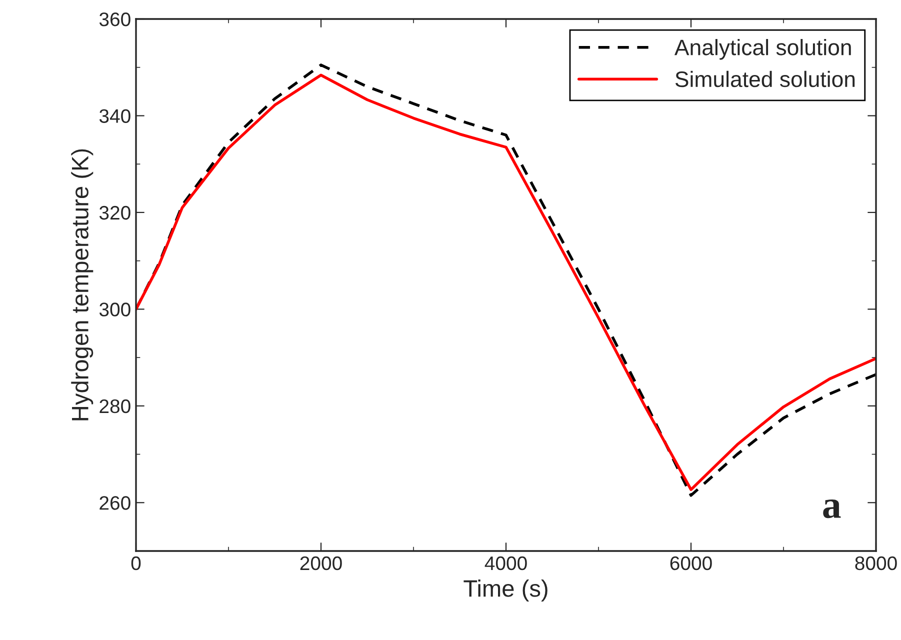 Image resolution: width=901 pixels, height=640 pixels. Describe the element at coordinates (114, 116) in the screenshot. I see `y-tick-label: 340` at that location.